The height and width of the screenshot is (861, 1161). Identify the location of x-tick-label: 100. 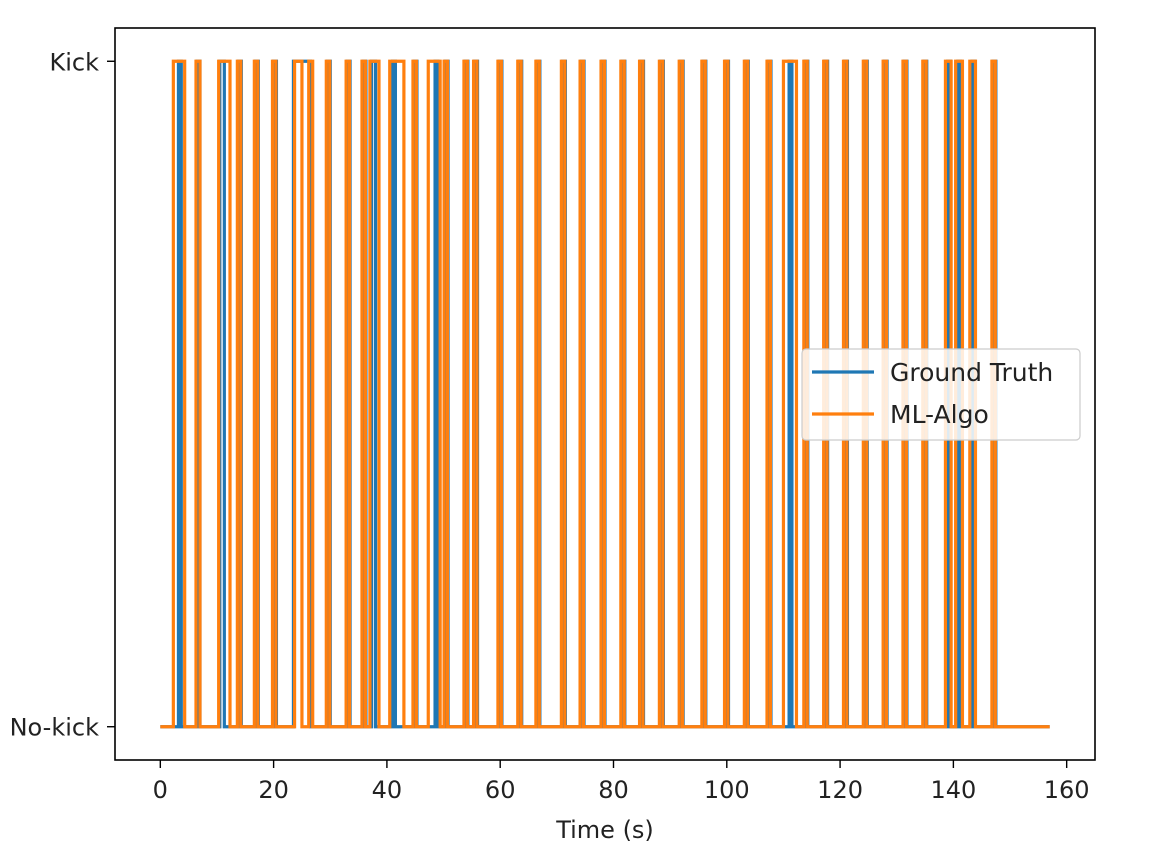
(727, 790).